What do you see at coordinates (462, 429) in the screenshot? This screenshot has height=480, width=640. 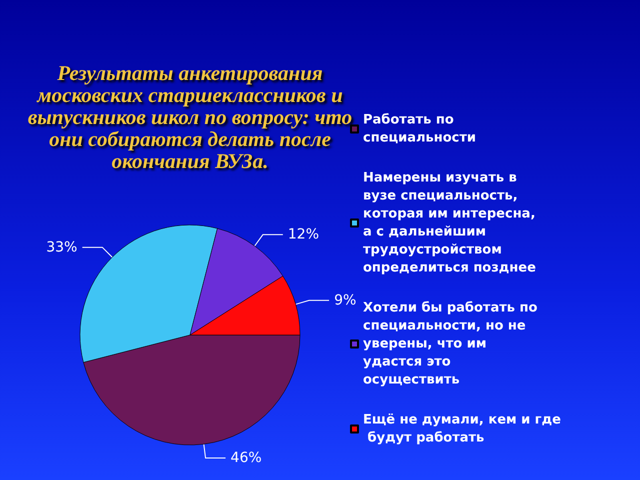 I see `legend-label: Ещё не думали, кем и где будут работать` at bounding box center [462, 429].